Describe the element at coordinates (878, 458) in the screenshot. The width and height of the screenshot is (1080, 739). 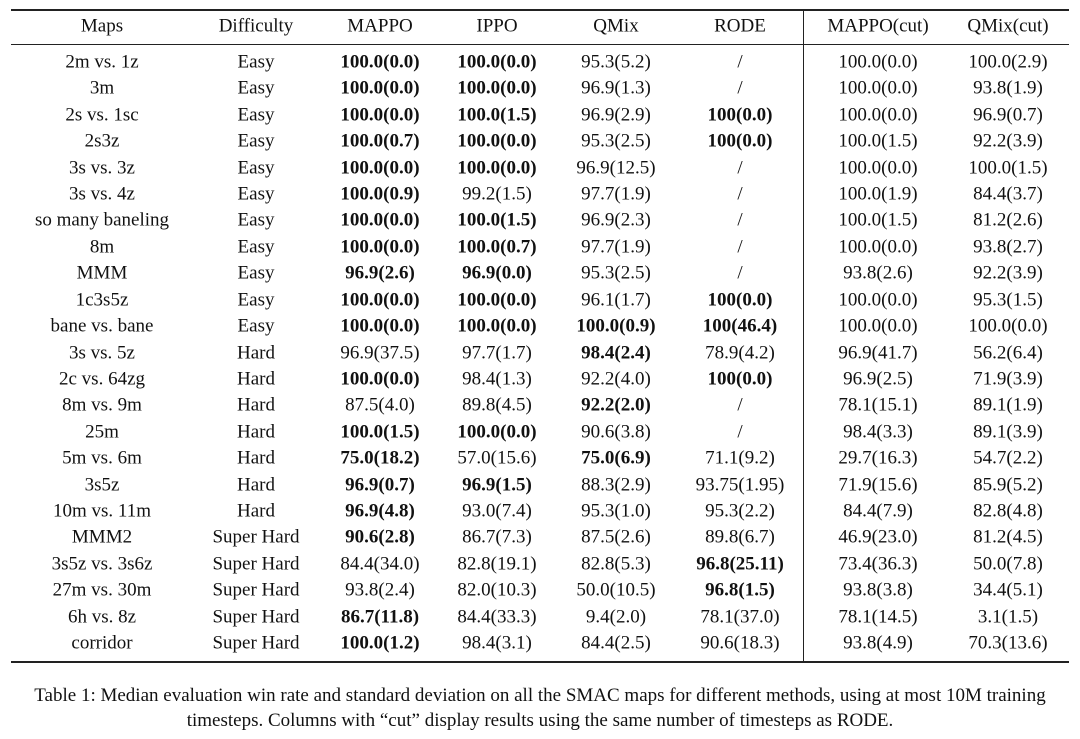
I see `table-cell: 29.7(16.3)` at that location.